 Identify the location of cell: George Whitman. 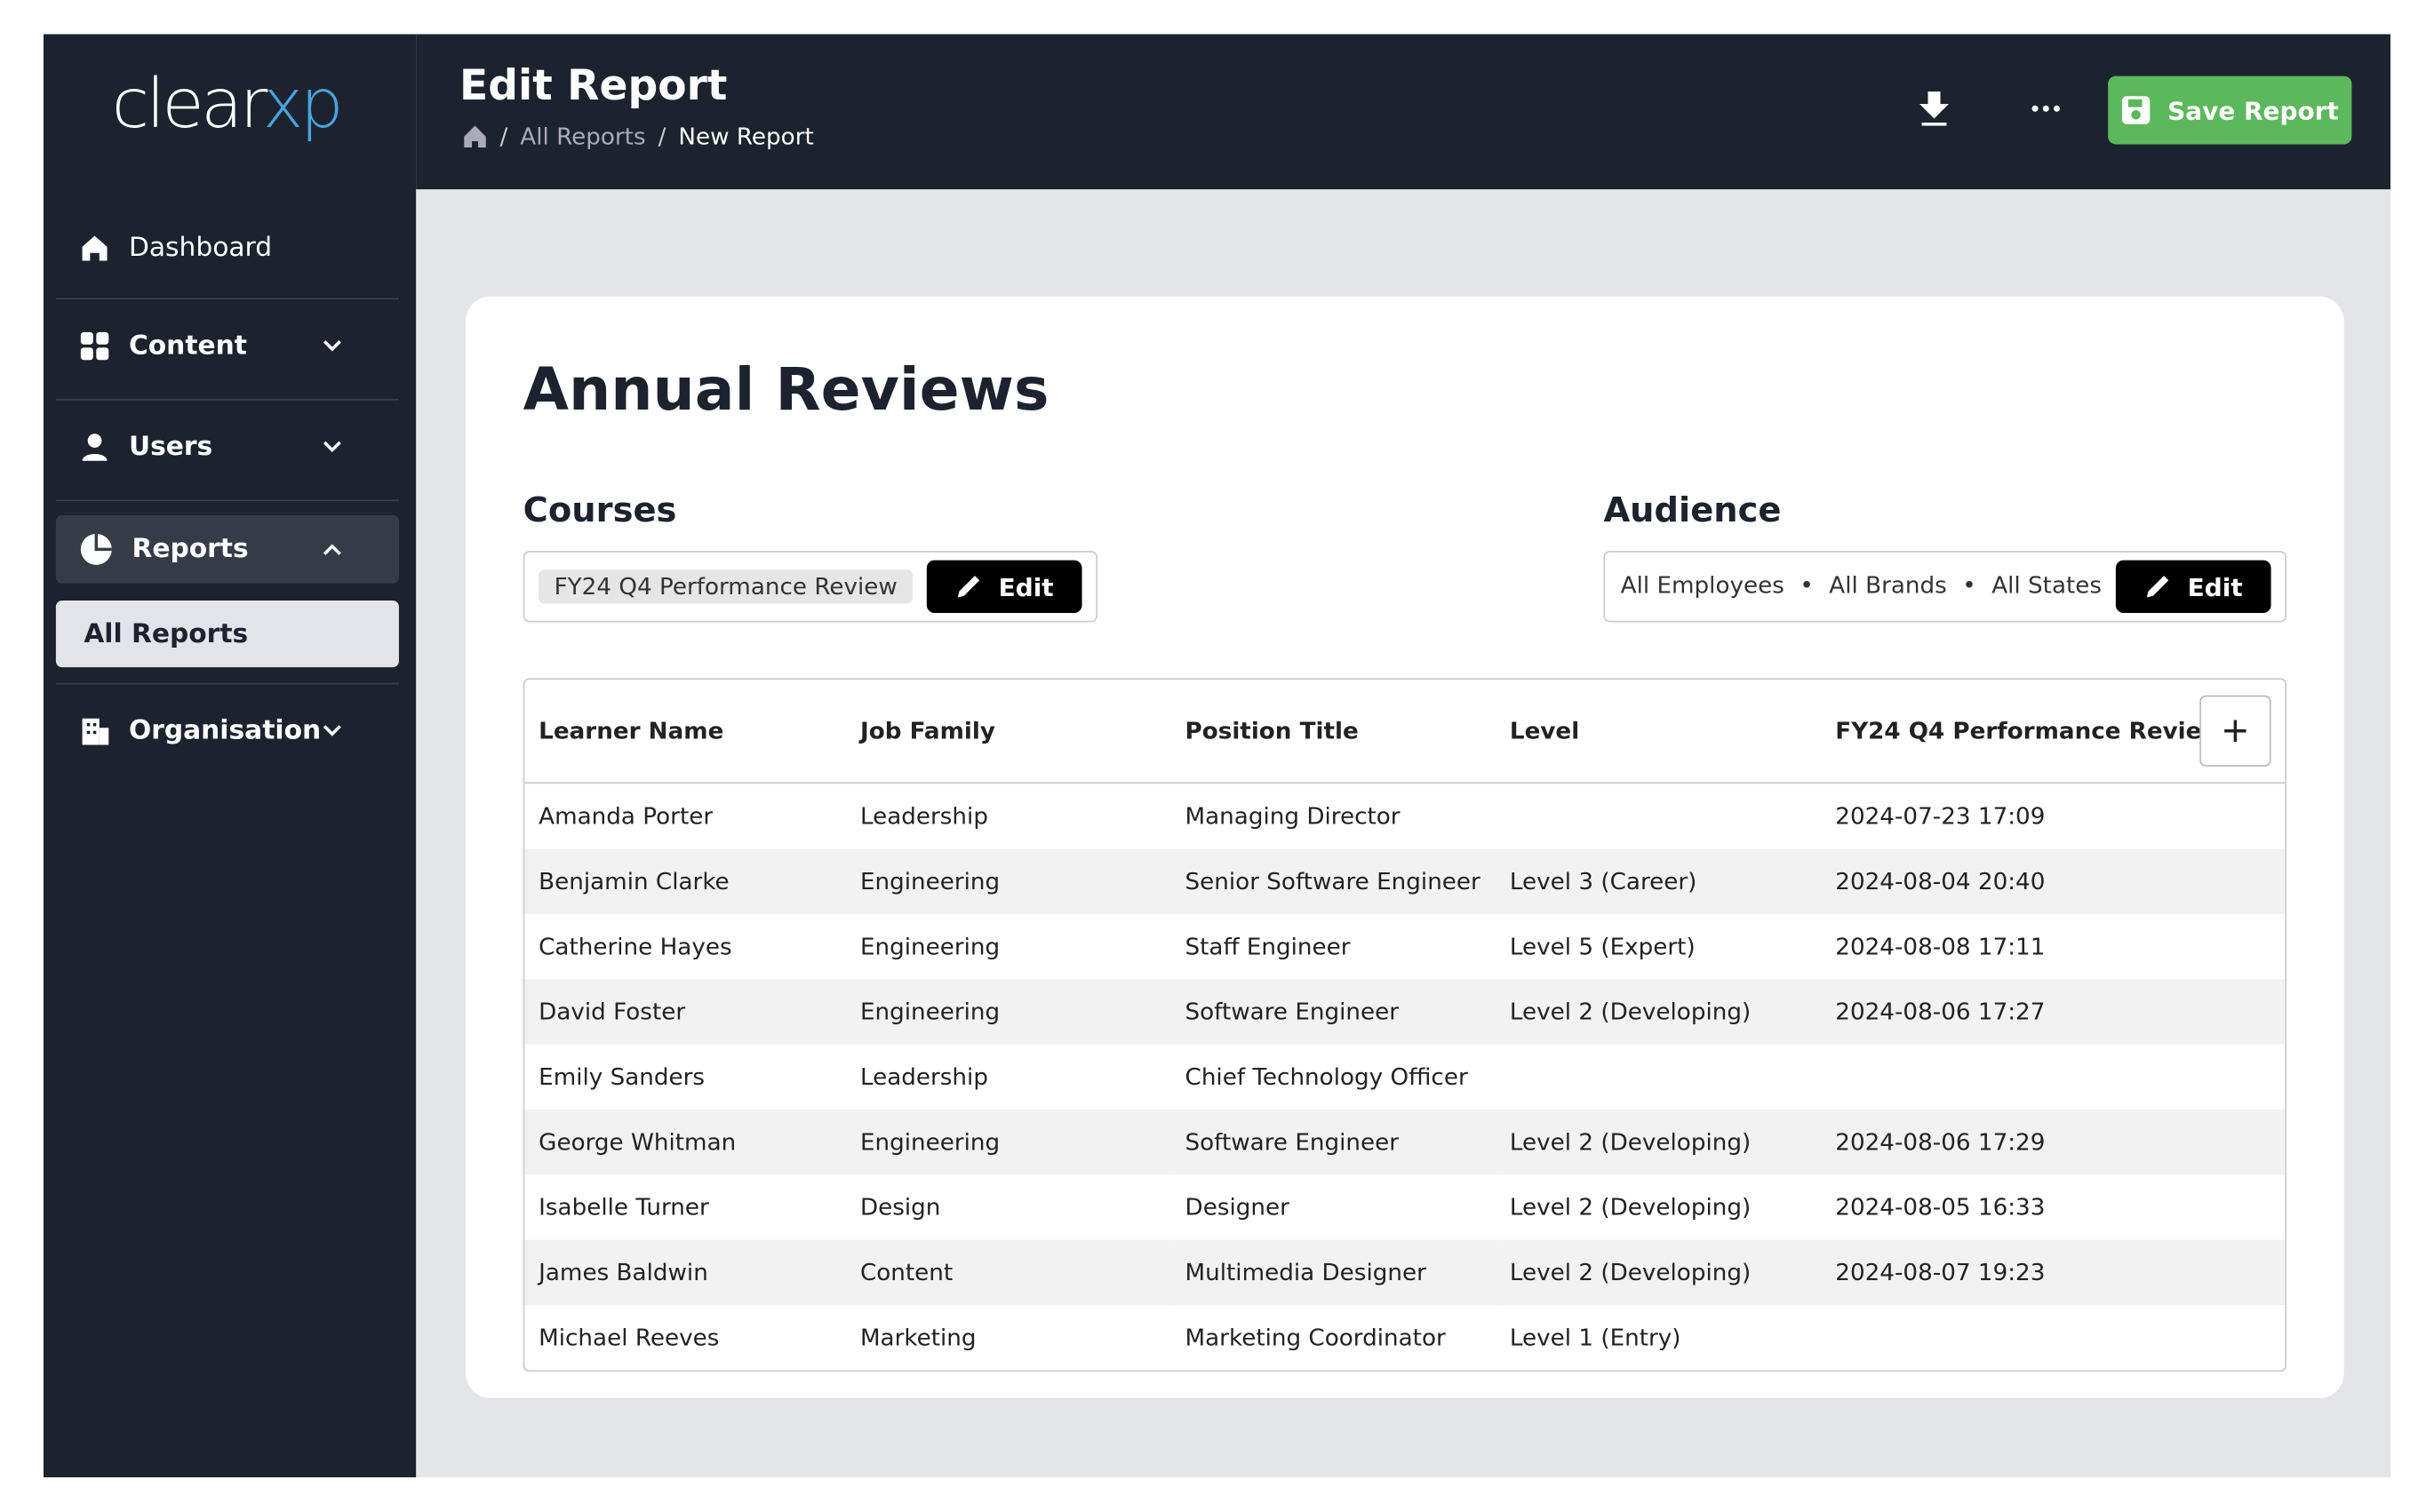
(685, 1142).